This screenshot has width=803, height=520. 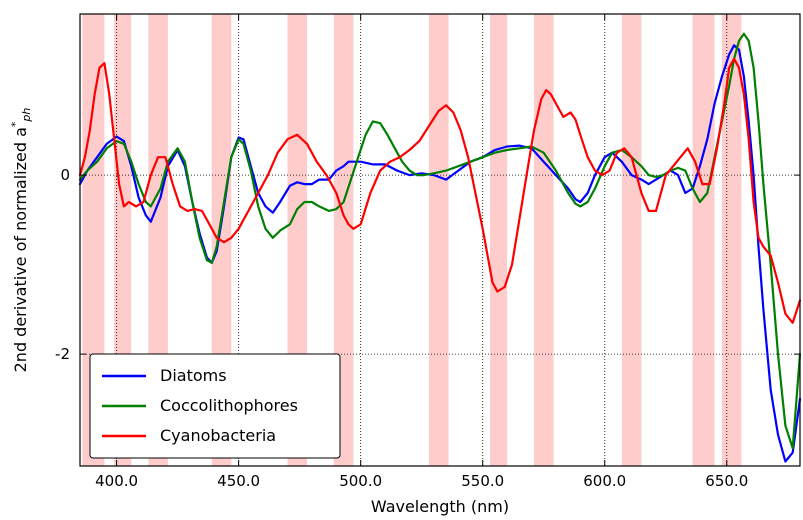 What do you see at coordinates (482, 481) in the screenshot?
I see `x-tick-label: 550.0` at bounding box center [482, 481].